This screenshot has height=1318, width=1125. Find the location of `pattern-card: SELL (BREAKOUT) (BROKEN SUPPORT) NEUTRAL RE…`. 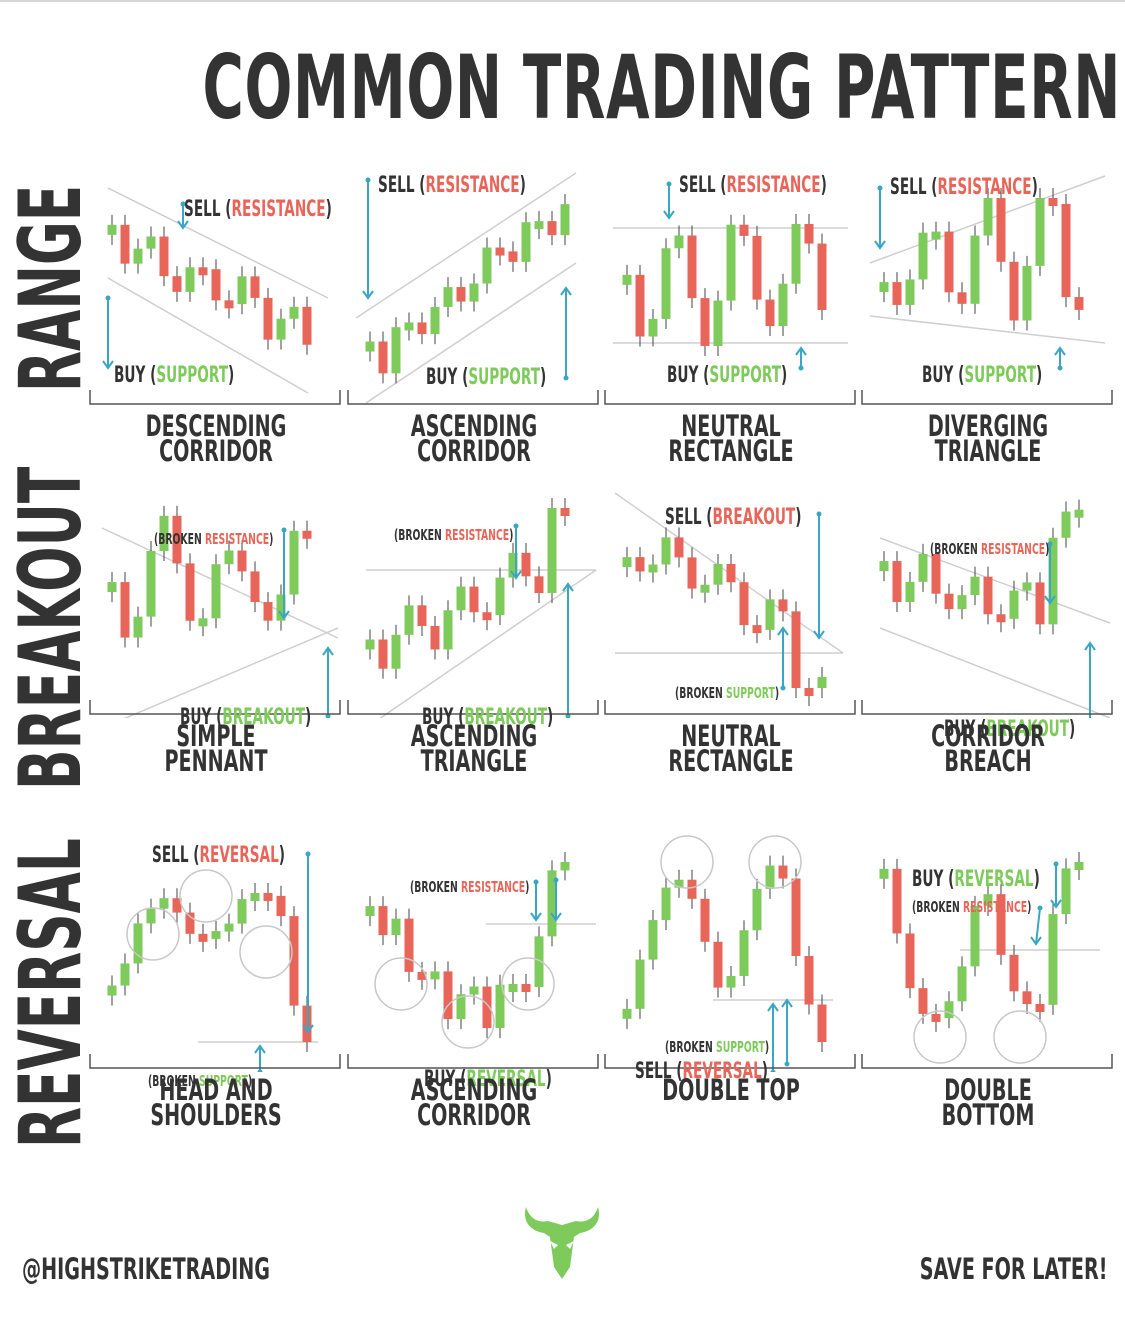

pattern-card: SELL (BREAKOUT) (BROKEN SUPPORT) NEUTRAL RE… is located at coordinates (731, 643).